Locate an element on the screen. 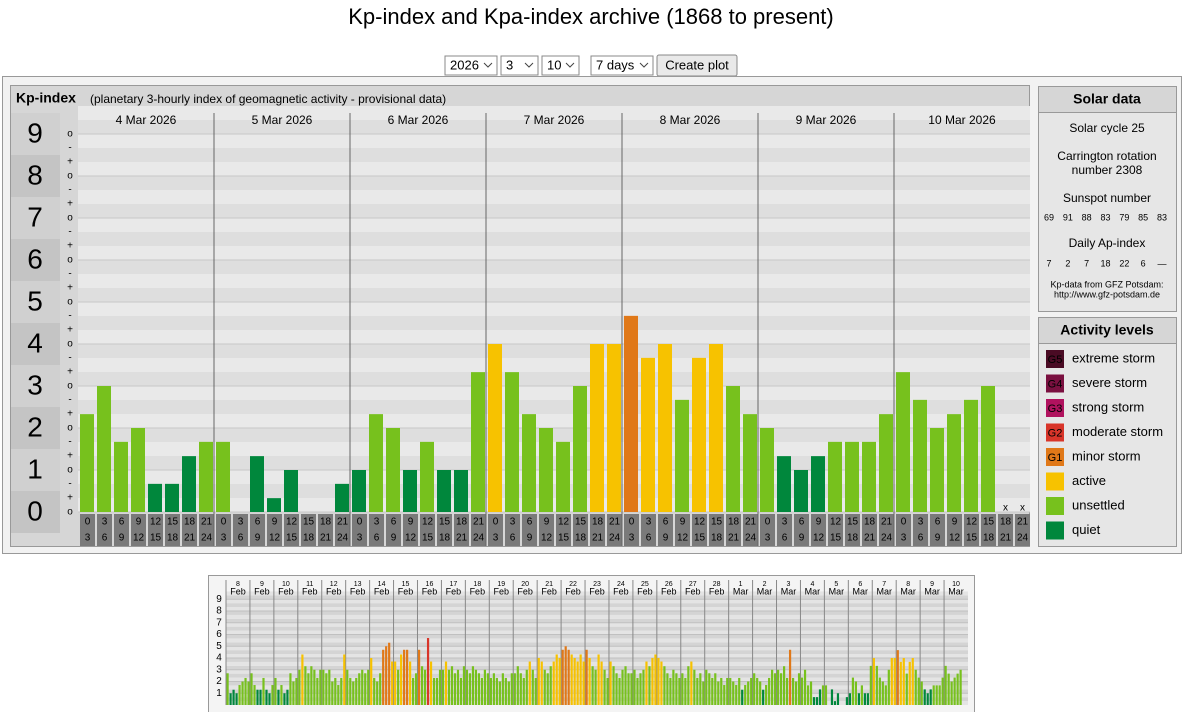  year-value: 2026 is located at coordinates (464, 64).